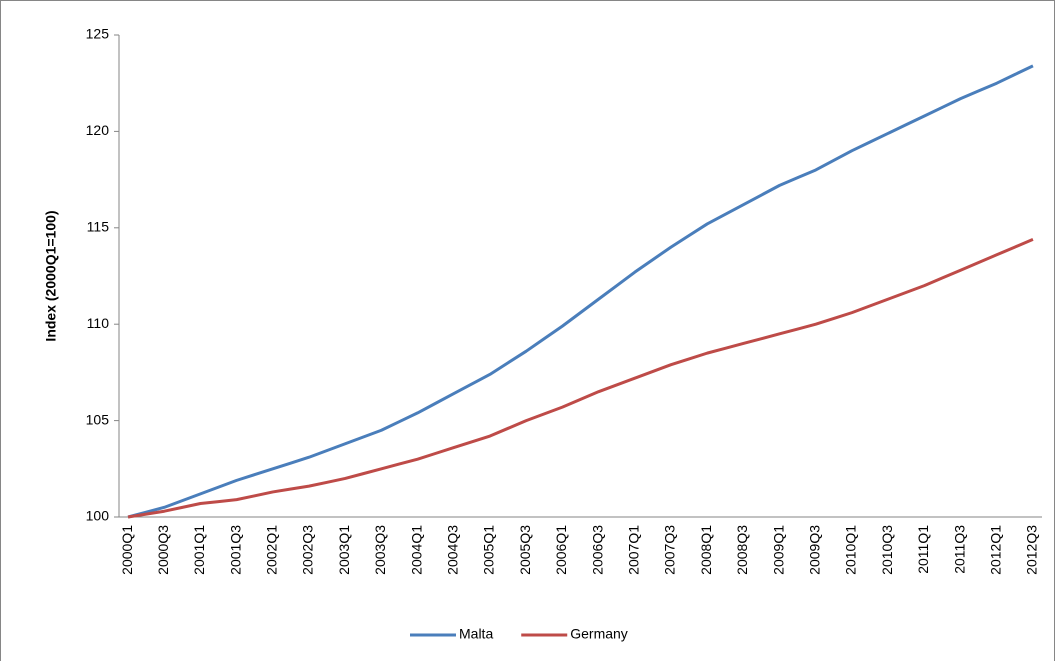 Image resolution: width=1056 pixels, height=661 pixels. I want to click on x-tick-label: 2002Q3, so click(308, 550).